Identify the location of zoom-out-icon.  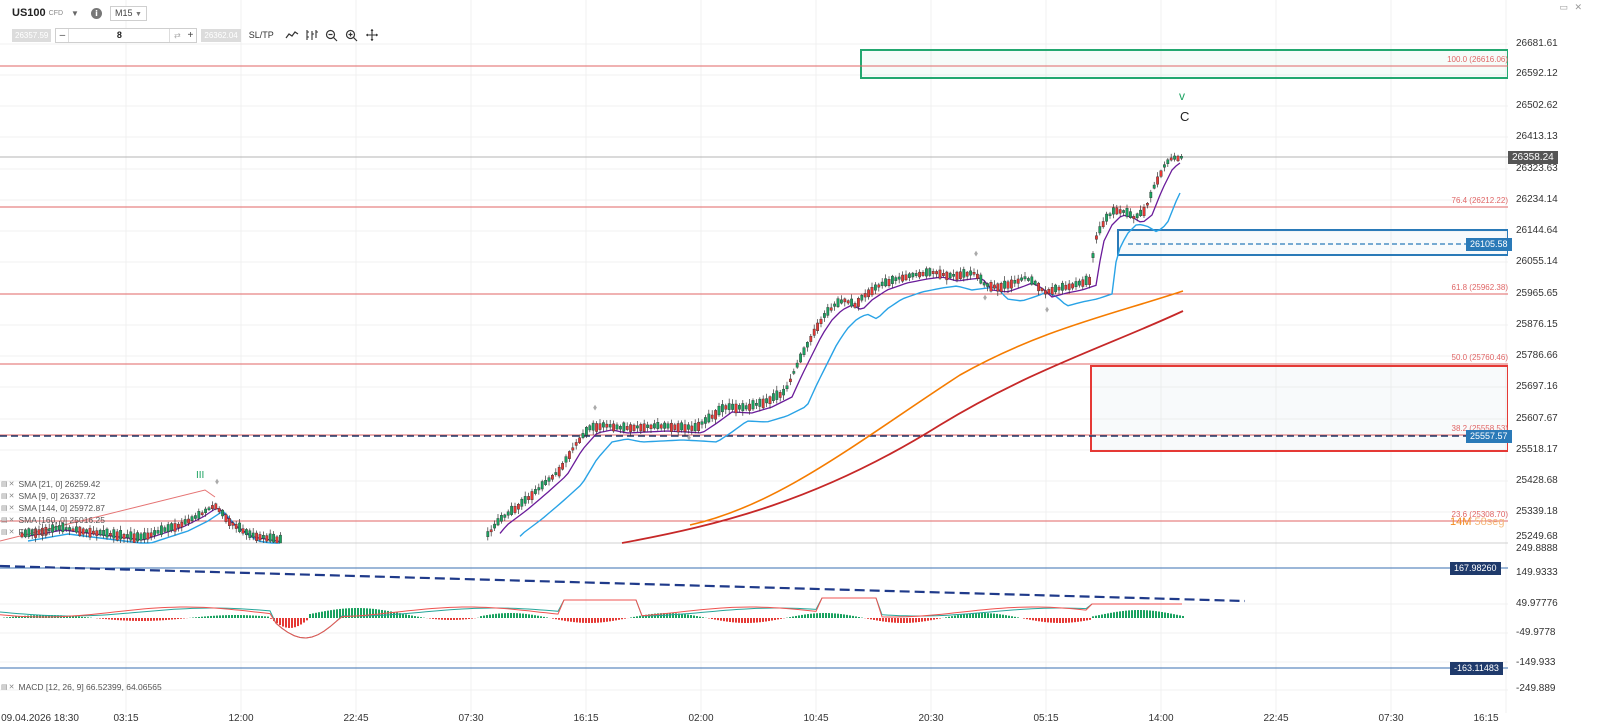
(332, 35).